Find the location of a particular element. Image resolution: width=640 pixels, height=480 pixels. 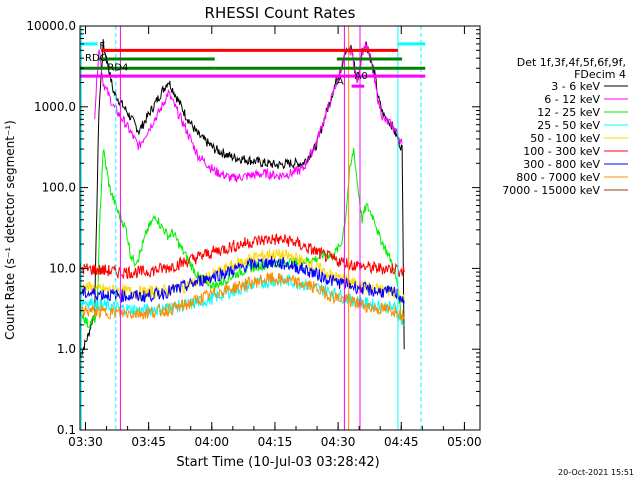

series-line-800-7000keV is located at coordinates (242, 297).